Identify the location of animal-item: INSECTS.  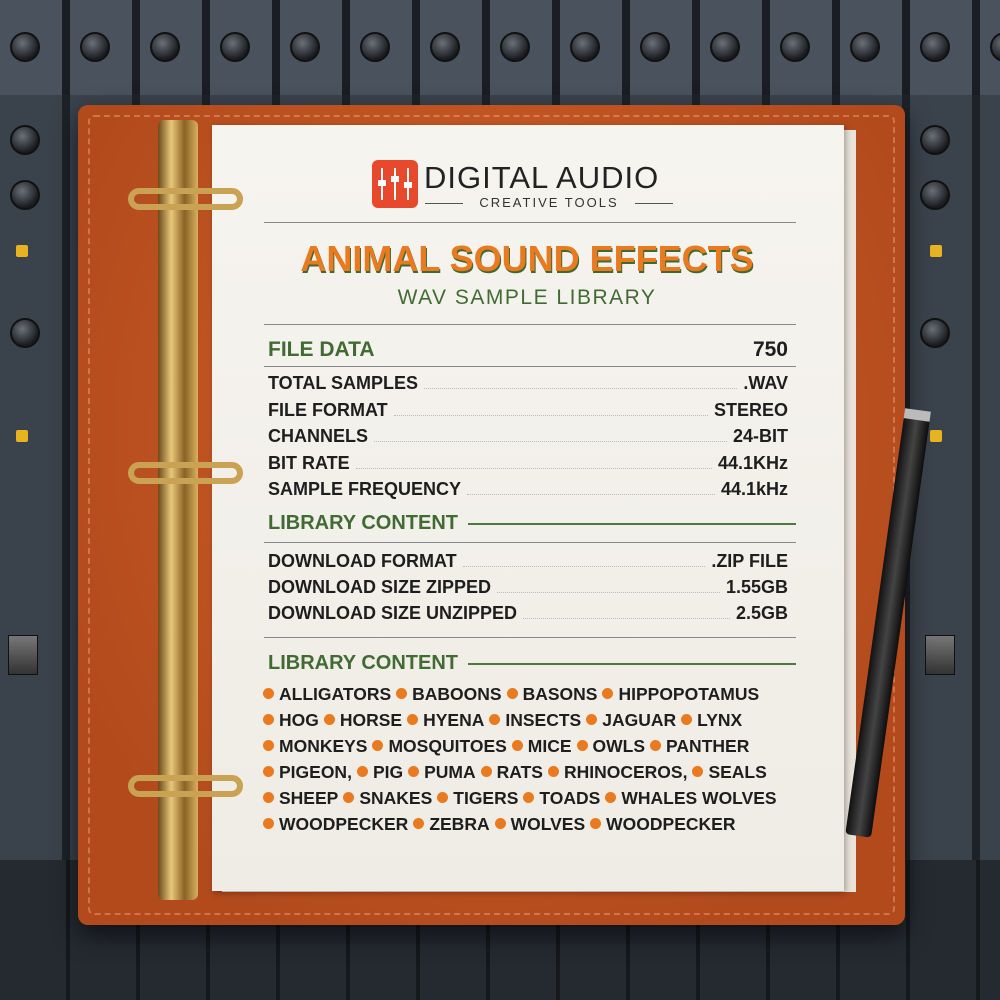
(543, 720).